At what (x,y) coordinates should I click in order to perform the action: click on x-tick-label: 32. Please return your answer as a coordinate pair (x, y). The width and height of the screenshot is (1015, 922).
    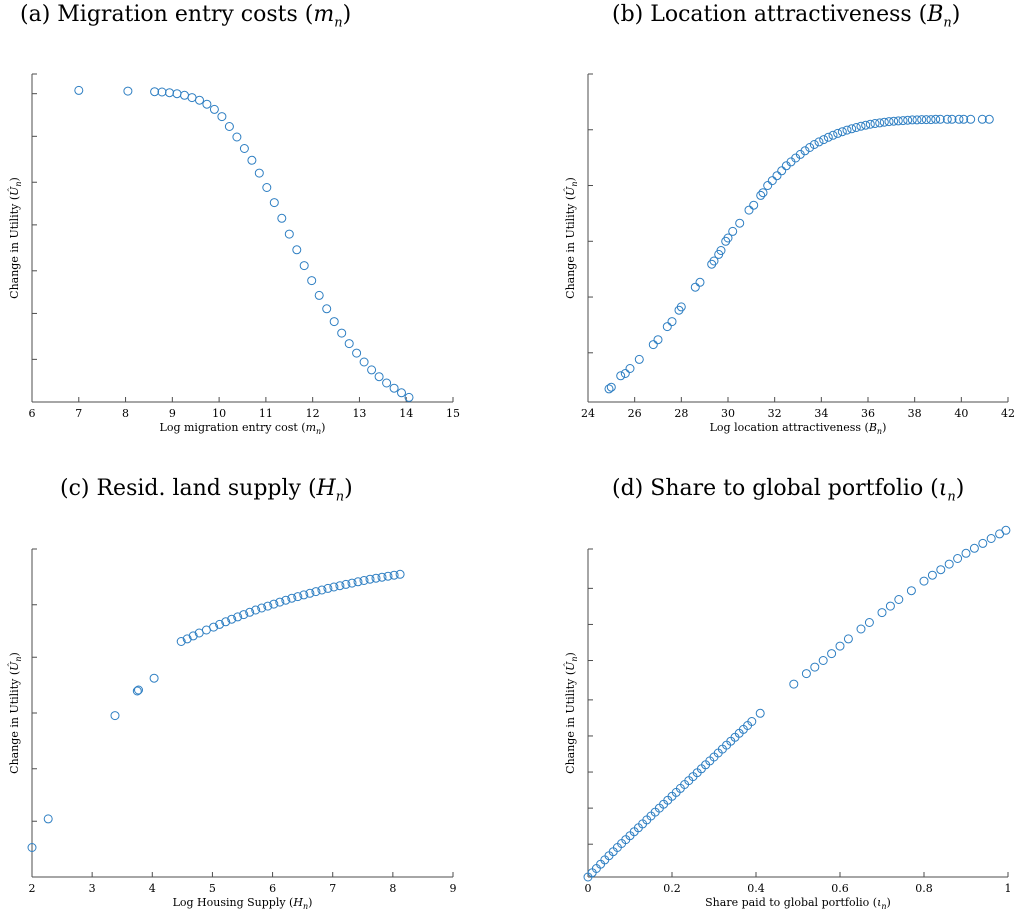
    Looking at the image, I should click on (775, 413).